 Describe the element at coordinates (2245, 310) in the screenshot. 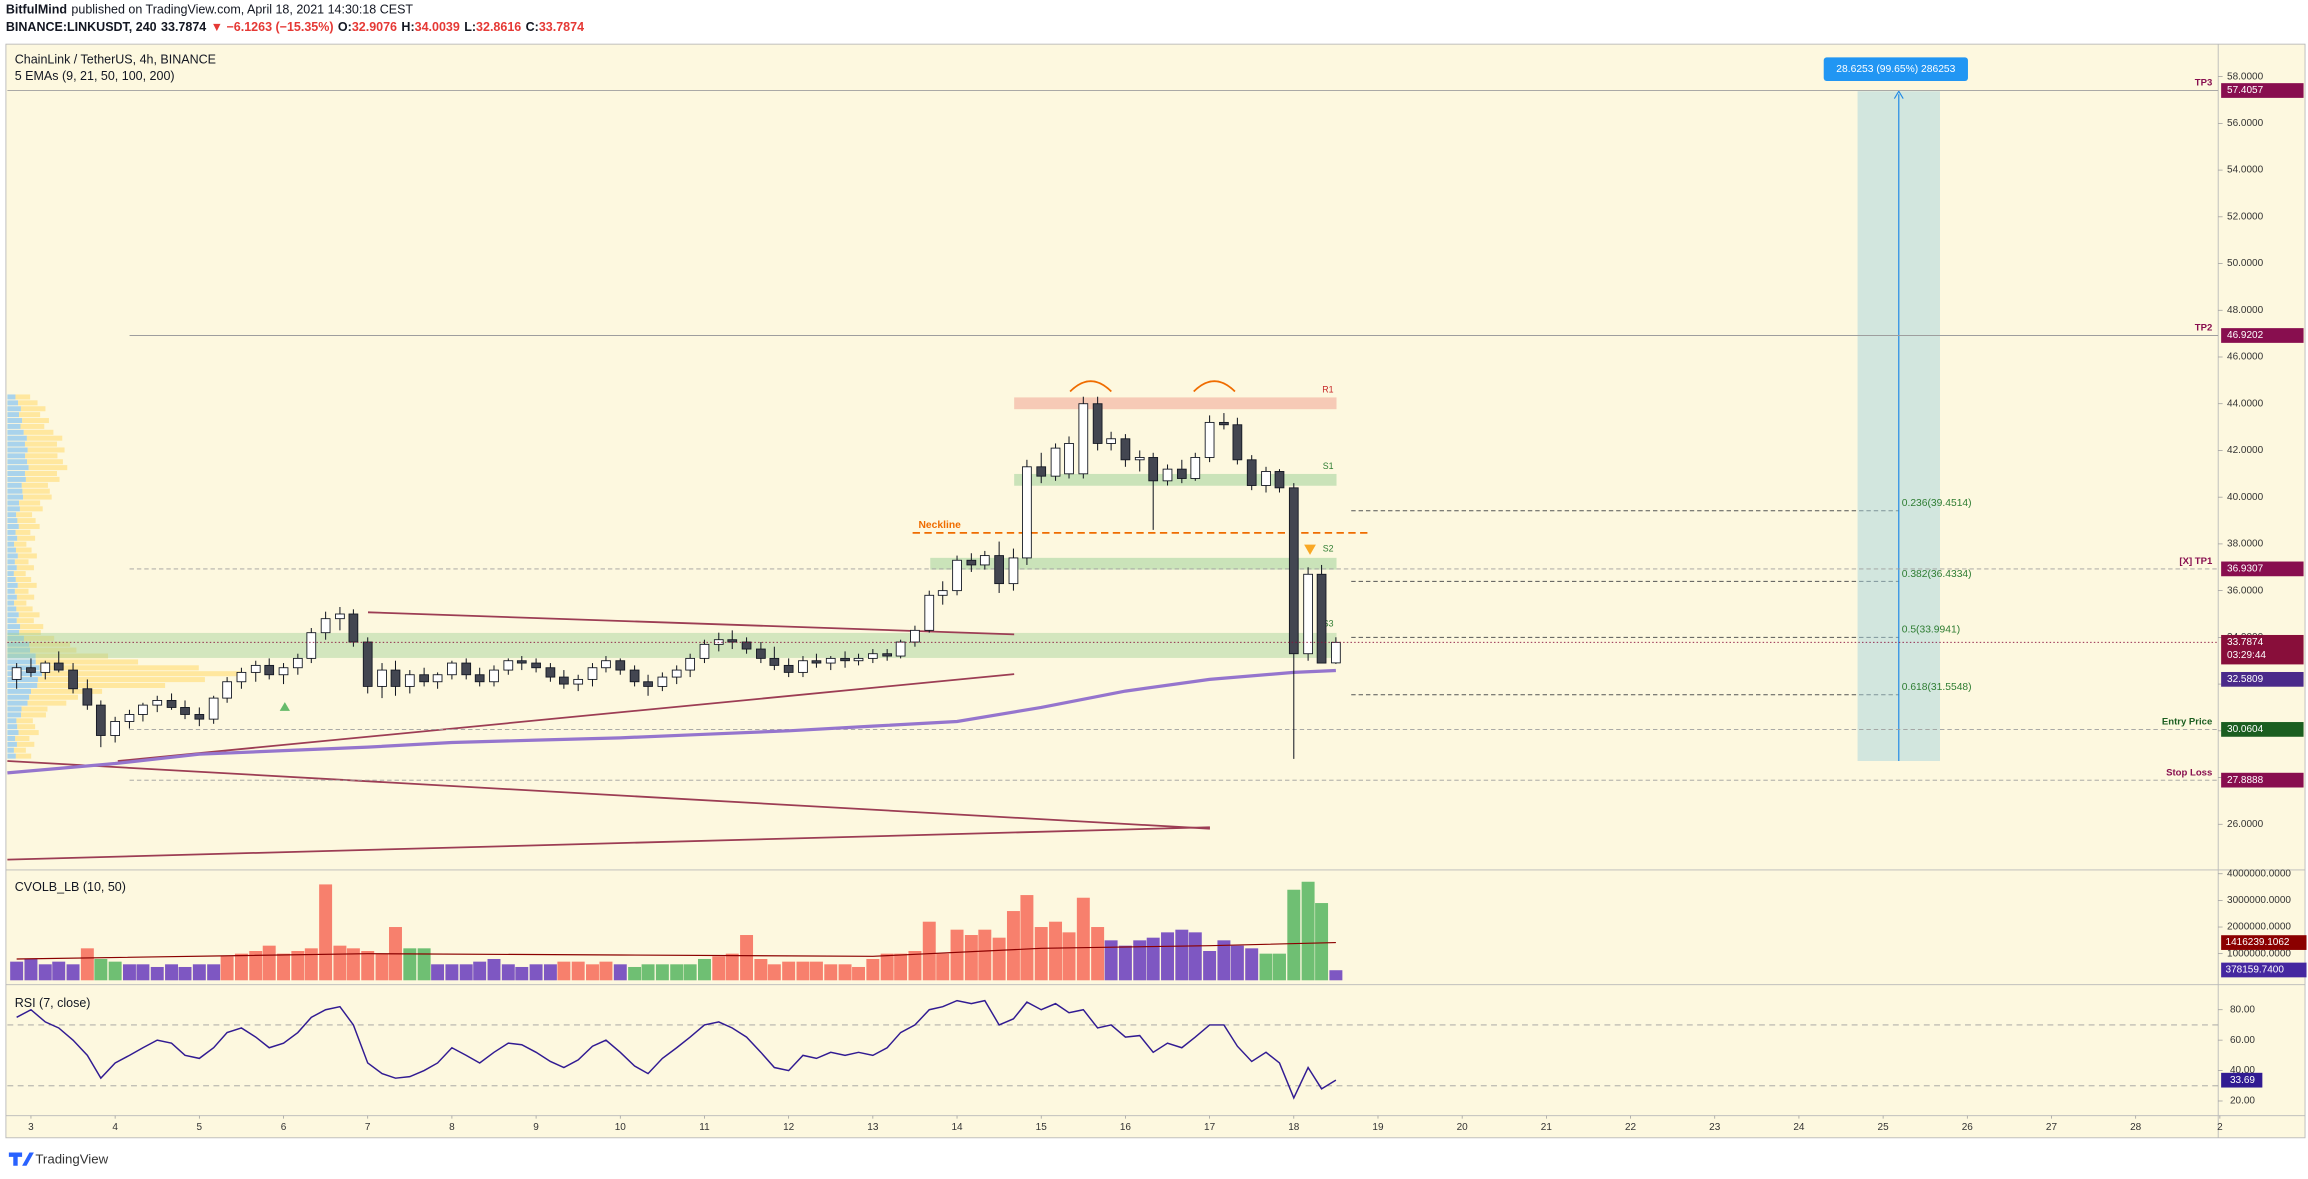

I see `y-tick-label: 48.0000` at that location.